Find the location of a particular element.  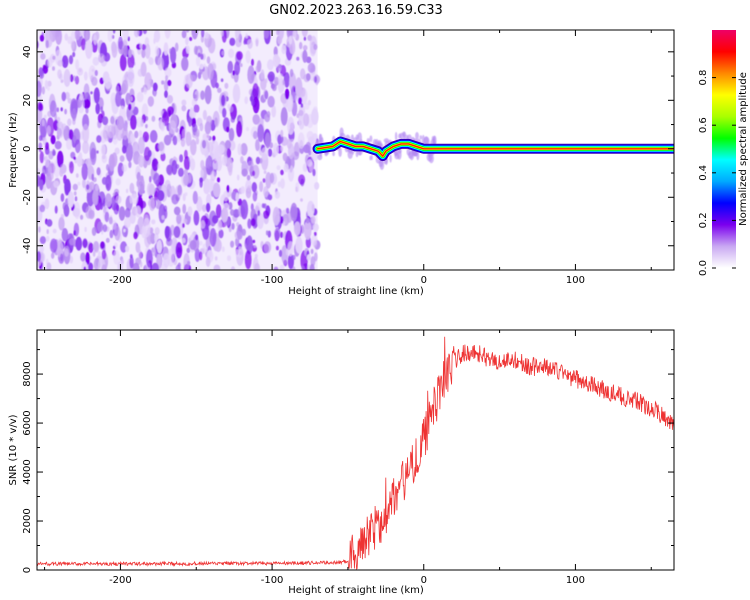

top-x-tick-label: -100 is located at coordinates (272, 280).